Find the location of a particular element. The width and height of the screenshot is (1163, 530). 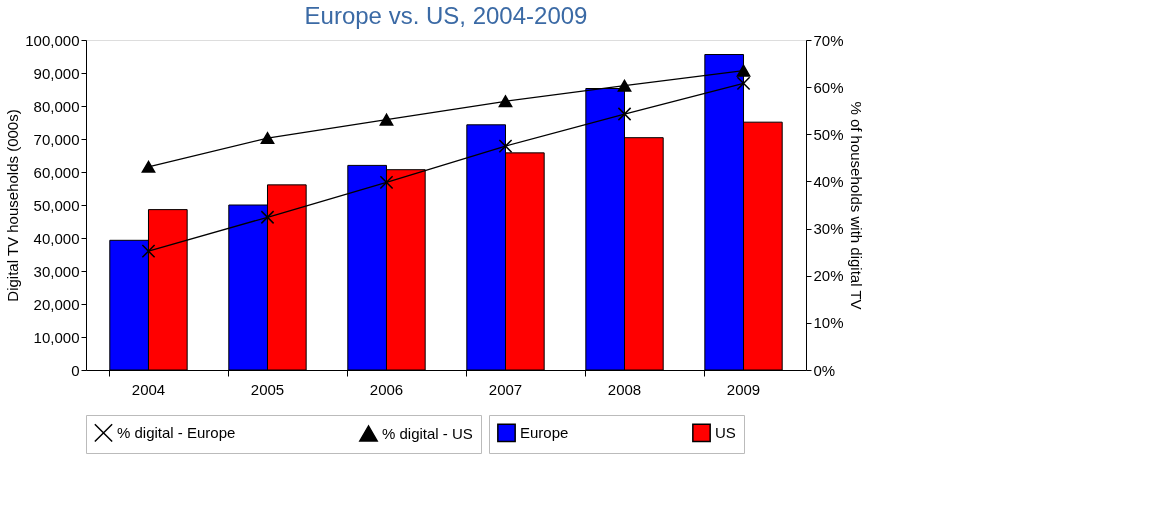

legend-label: % digital - US is located at coordinates (427, 433).